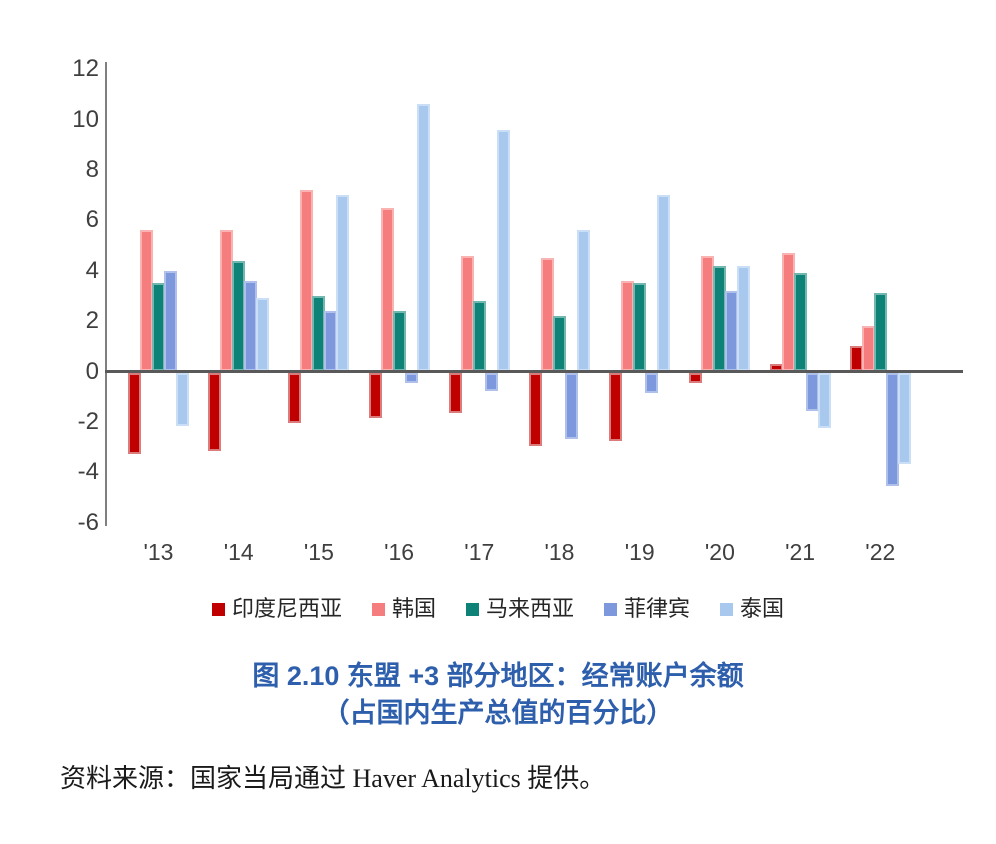 The height and width of the screenshot is (844, 996). I want to click on bar-马来西亚-22, so click(880, 332).